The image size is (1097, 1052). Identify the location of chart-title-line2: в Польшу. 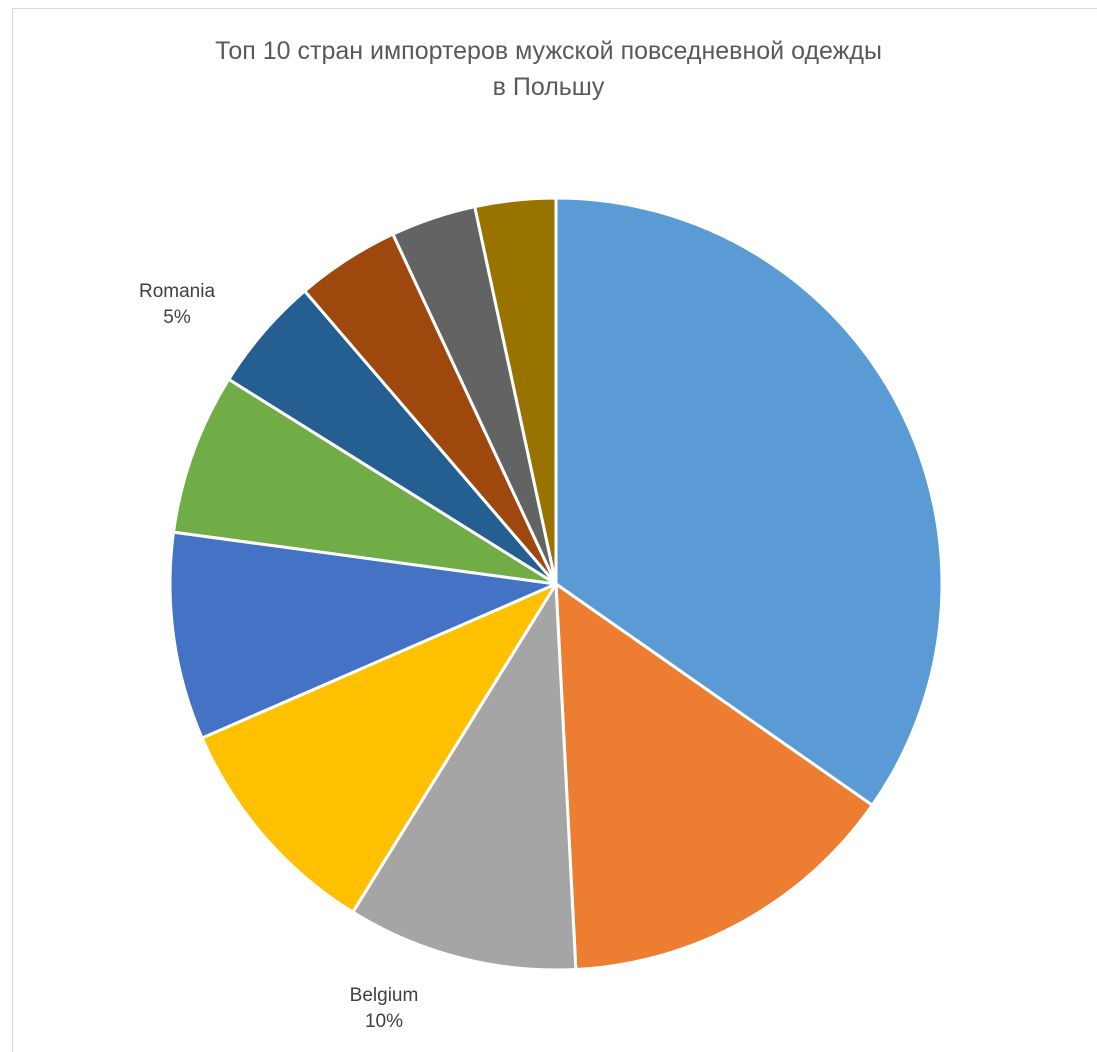
(548, 87).